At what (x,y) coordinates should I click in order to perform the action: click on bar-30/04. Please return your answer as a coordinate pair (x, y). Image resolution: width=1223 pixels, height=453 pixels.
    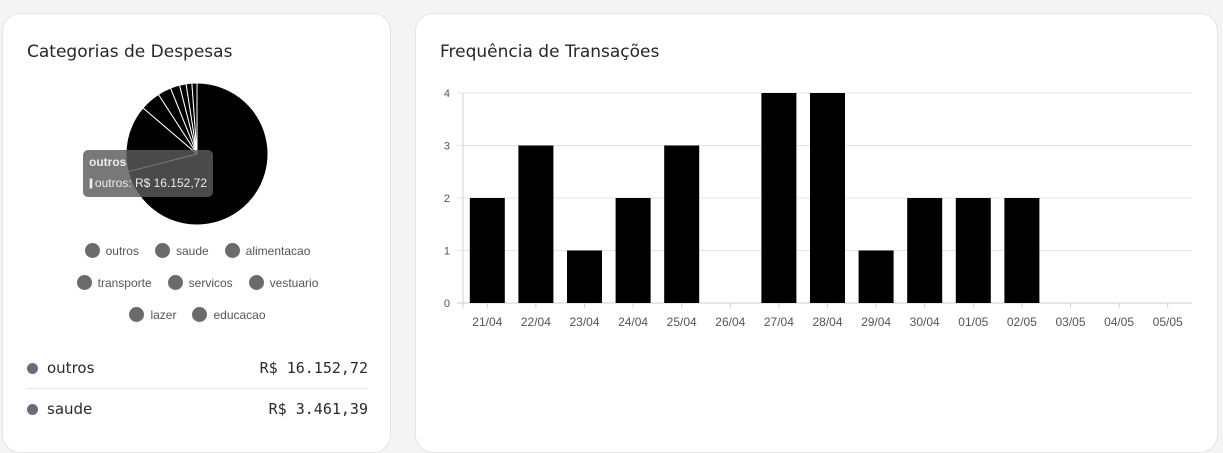
    Looking at the image, I should click on (925, 250).